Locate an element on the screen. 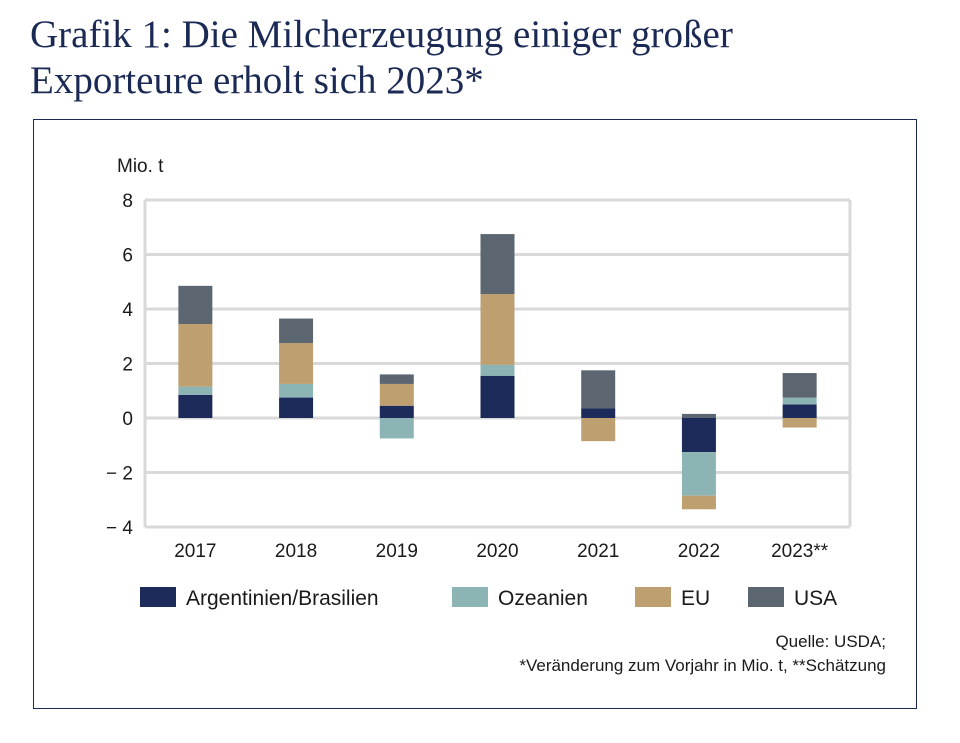 This screenshot has height=743, width=960. x-tick-label: 2017 is located at coordinates (195, 551).